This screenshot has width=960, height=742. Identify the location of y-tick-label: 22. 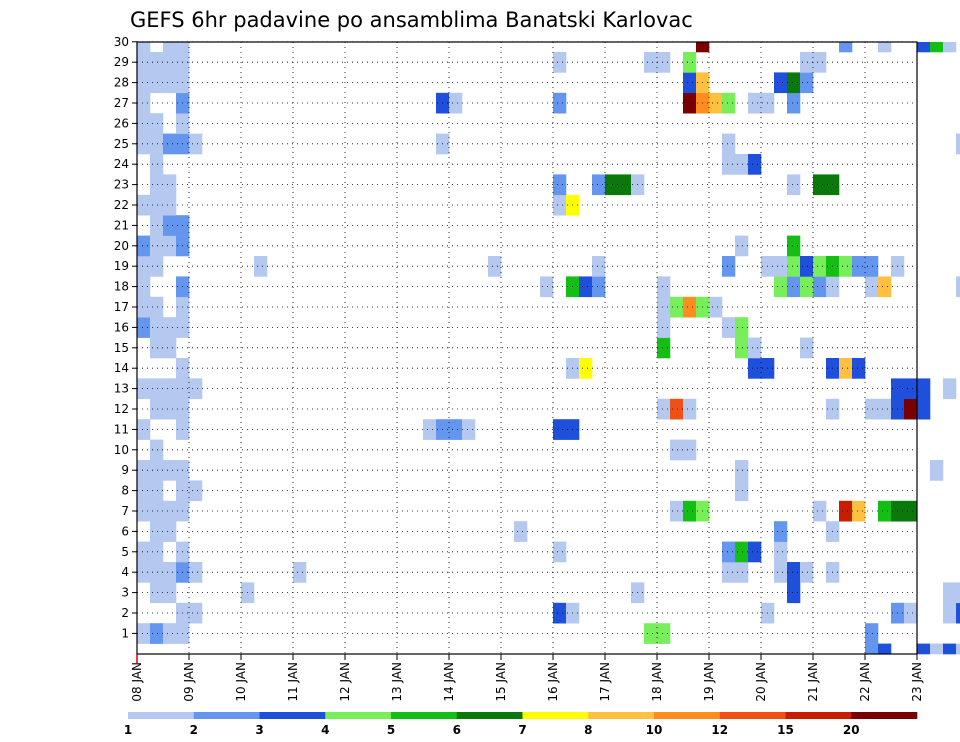
(121, 205).